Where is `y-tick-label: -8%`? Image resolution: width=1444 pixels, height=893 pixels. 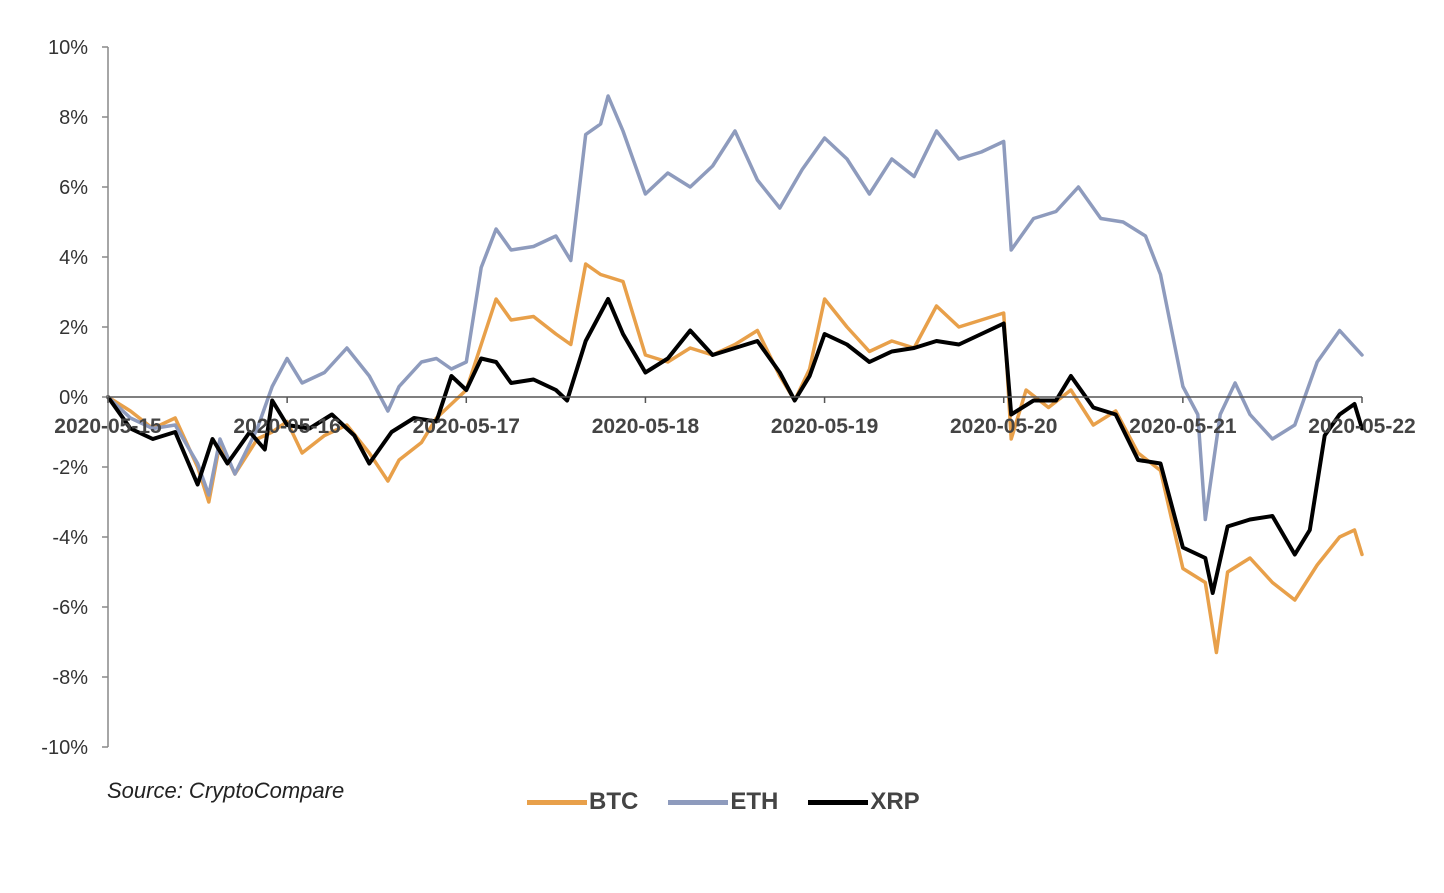 y-tick-label: -8% is located at coordinates (70, 678).